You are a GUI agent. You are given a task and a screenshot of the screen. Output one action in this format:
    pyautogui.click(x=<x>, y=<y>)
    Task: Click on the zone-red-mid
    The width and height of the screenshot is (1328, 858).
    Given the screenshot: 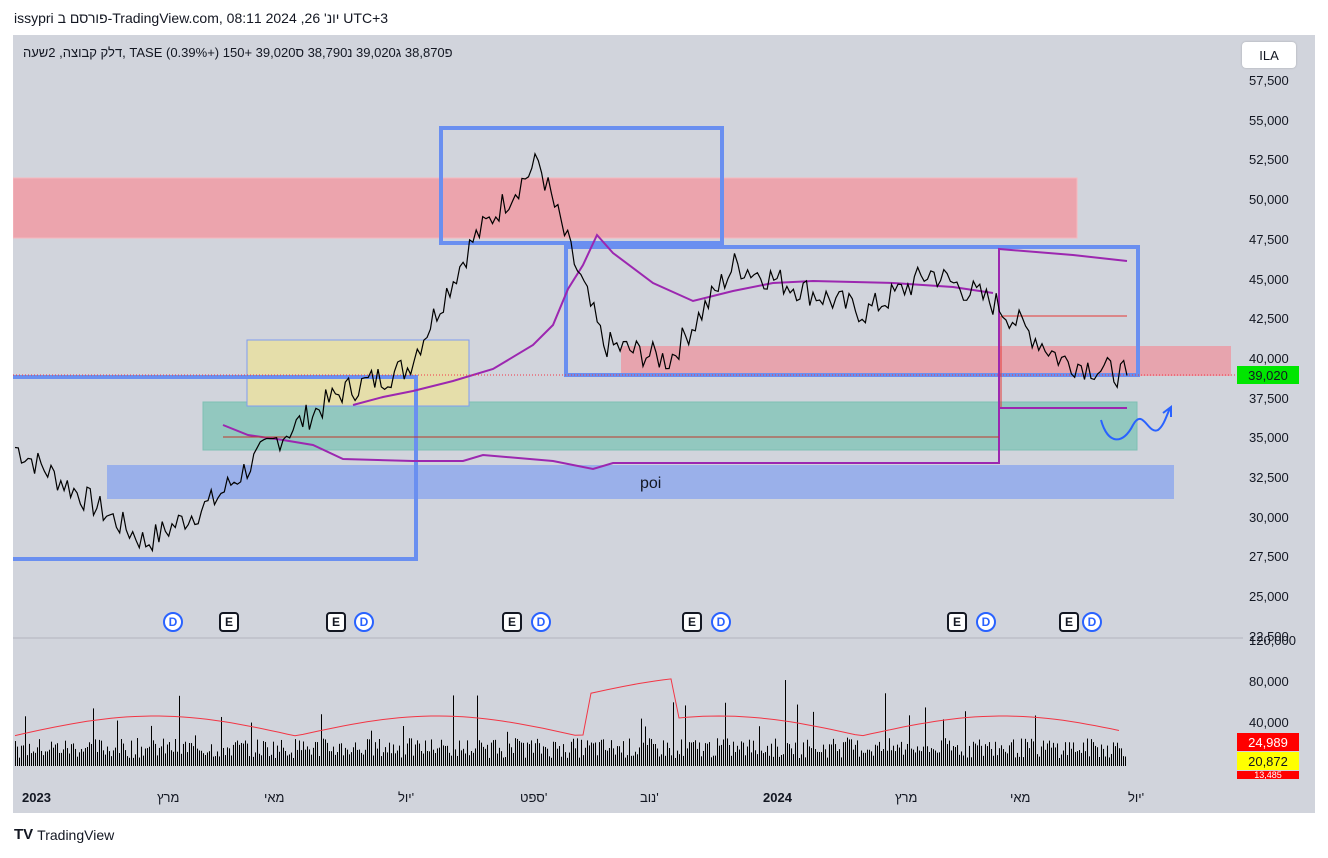 What is the action you would take?
    pyautogui.click(x=926, y=361)
    